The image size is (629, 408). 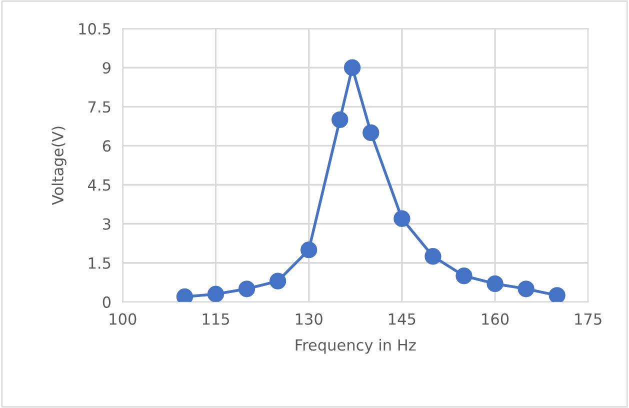 I want to click on y-tick-label: 1.5, so click(x=99, y=263).